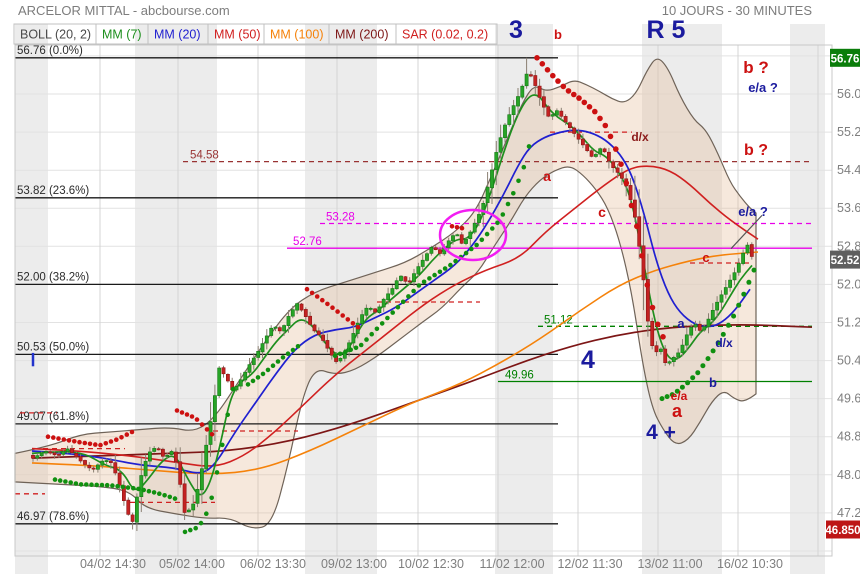  What do you see at coordinates (361, 35) in the screenshot?
I see `legend-item: MM (200)` at bounding box center [361, 35].